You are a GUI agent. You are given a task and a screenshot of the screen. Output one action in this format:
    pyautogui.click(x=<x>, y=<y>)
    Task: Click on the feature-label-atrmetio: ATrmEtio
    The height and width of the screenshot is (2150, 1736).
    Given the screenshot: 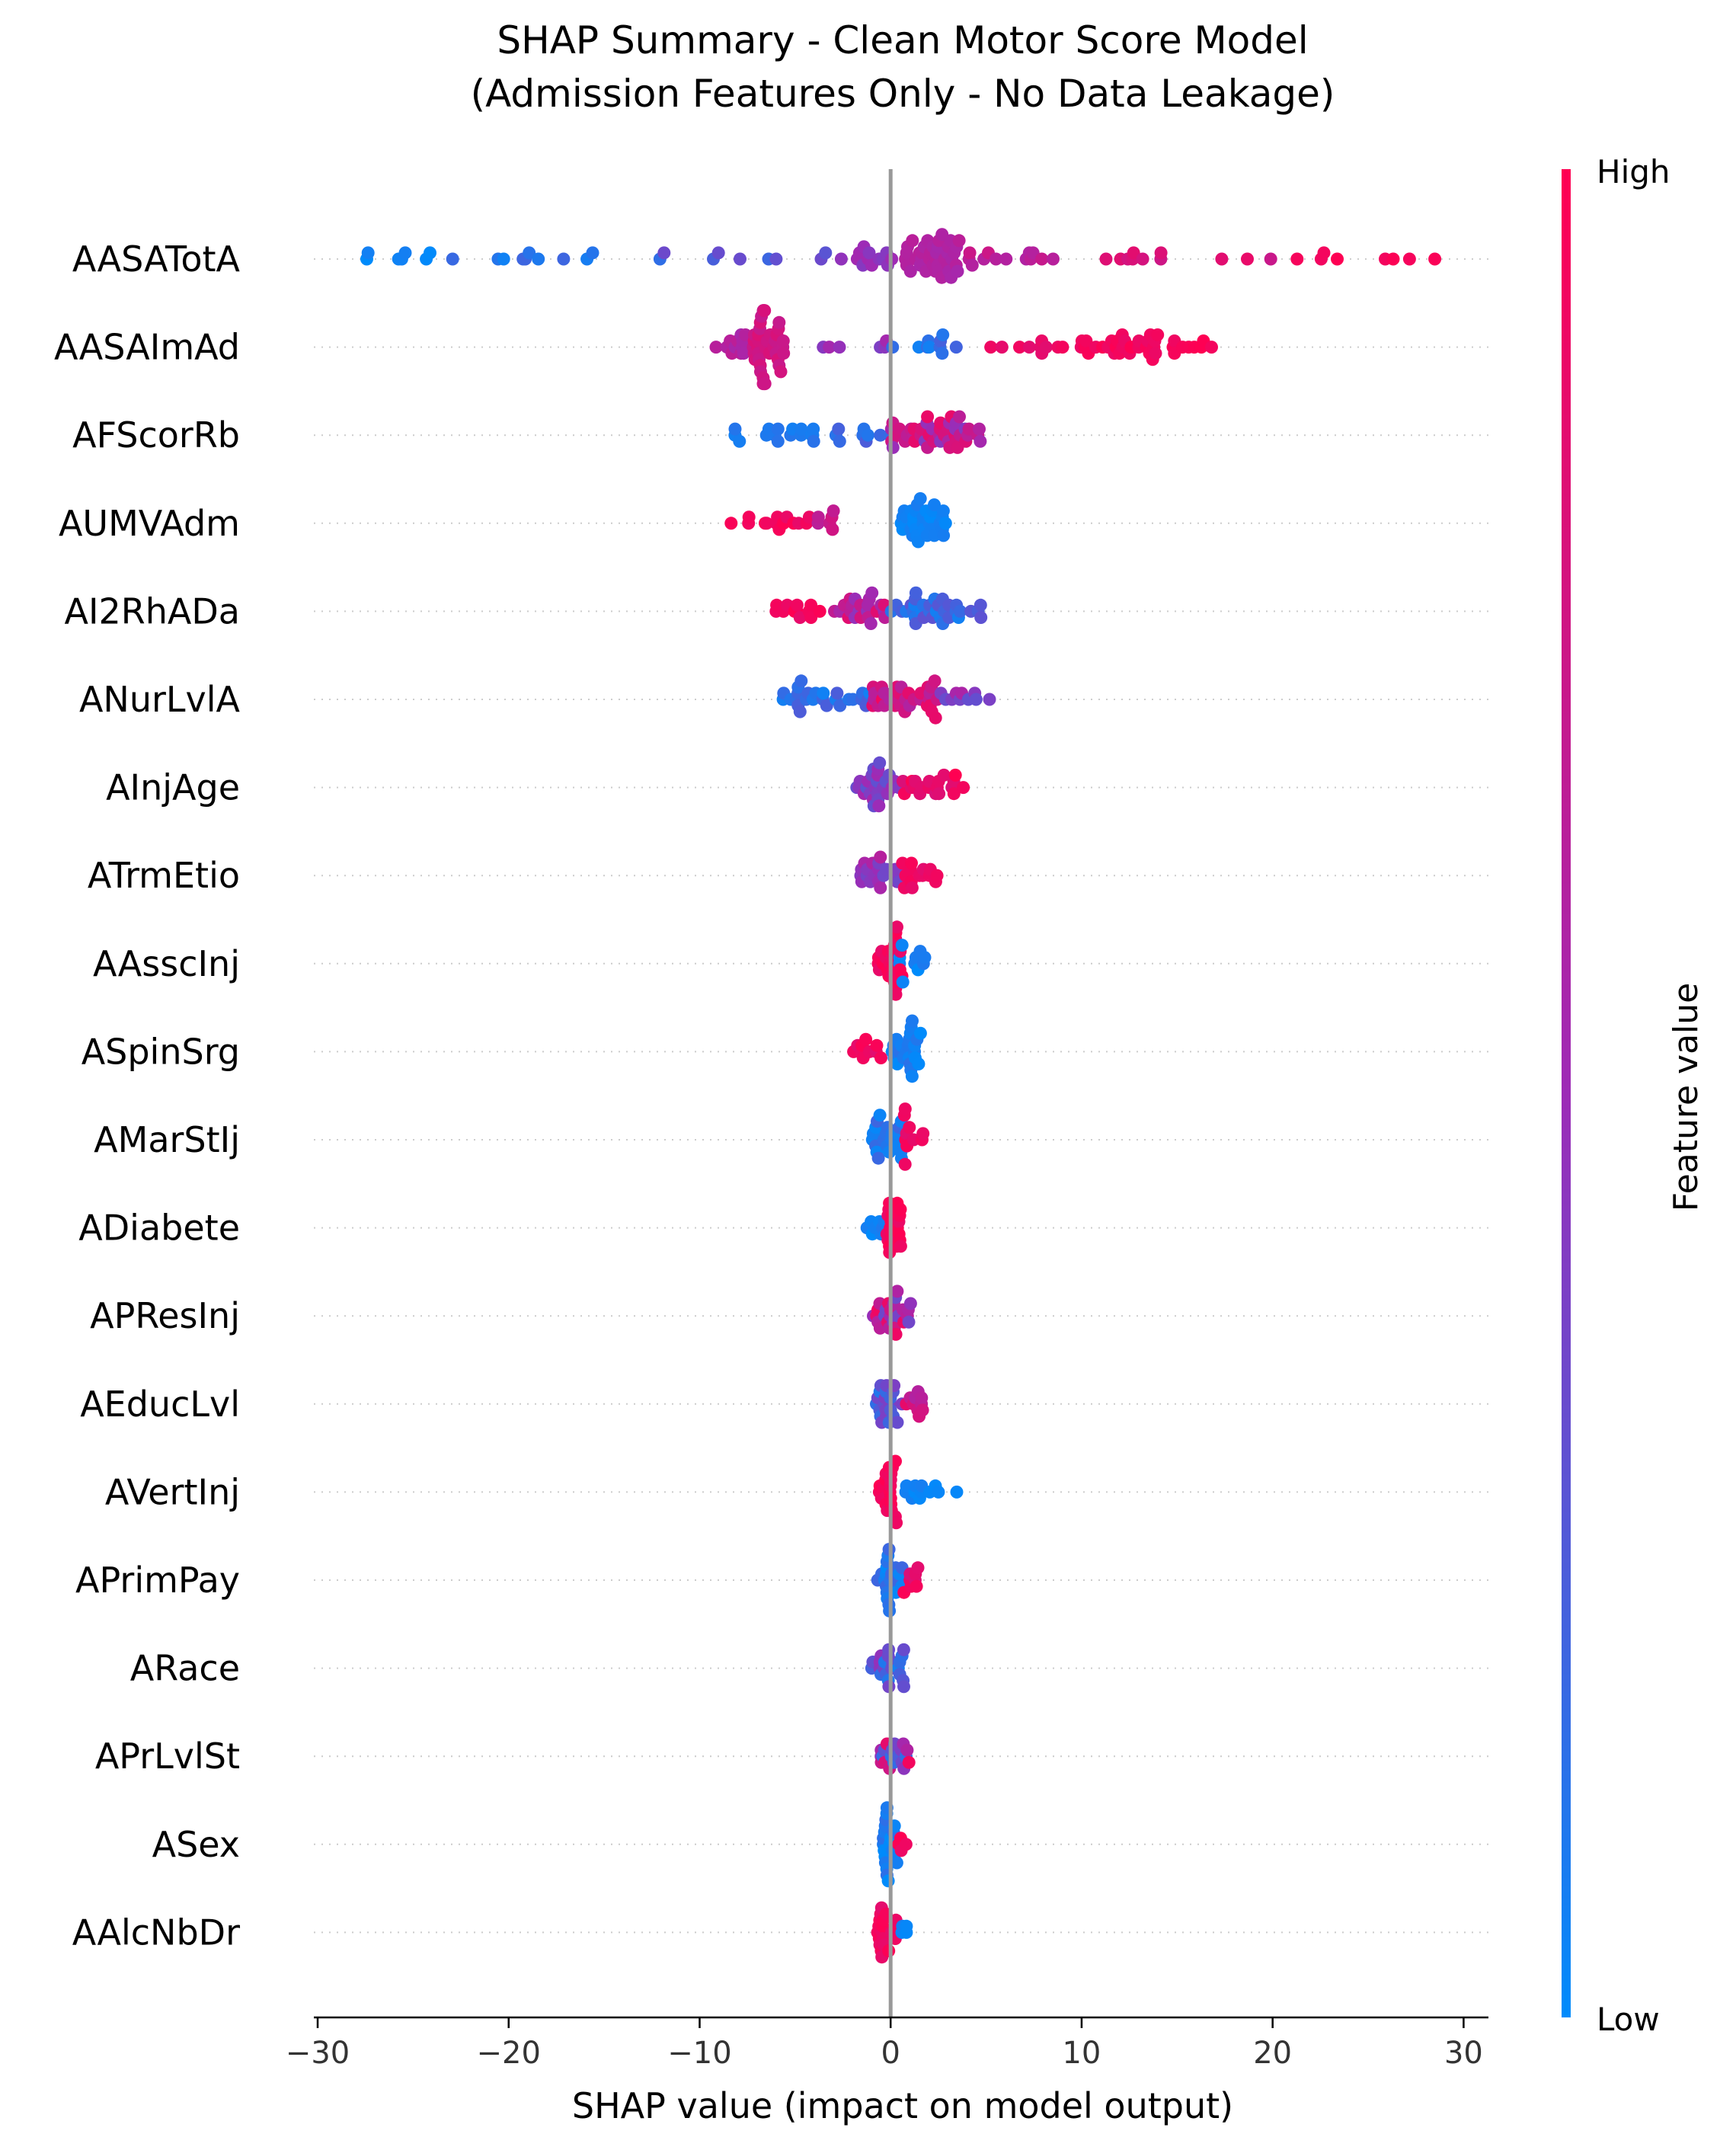 What is the action you would take?
    pyautogui.click(x=164, y=876)
    